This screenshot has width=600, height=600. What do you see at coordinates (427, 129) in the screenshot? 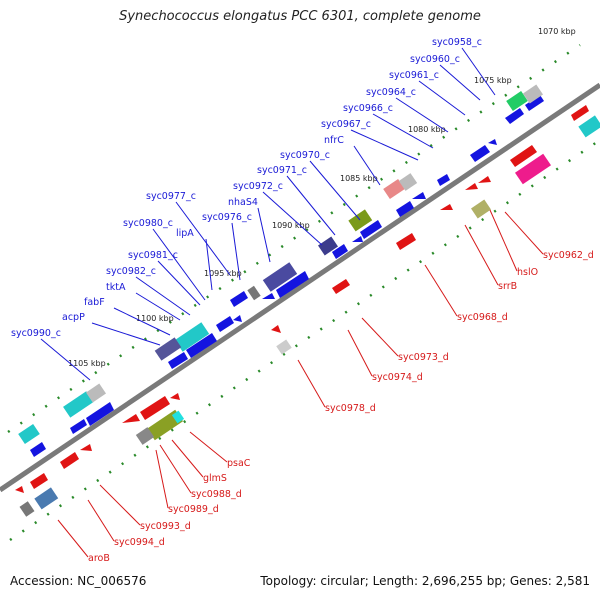
I see `tick-label: 1080 kbp` at bounding box center [427, 129].